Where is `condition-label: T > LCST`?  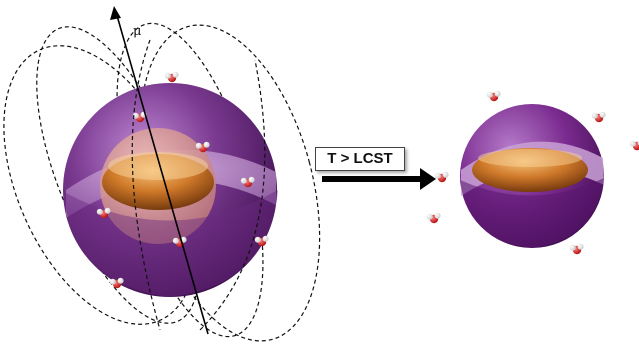
condition-label: T > LCST is located at coordinates (360, 159).